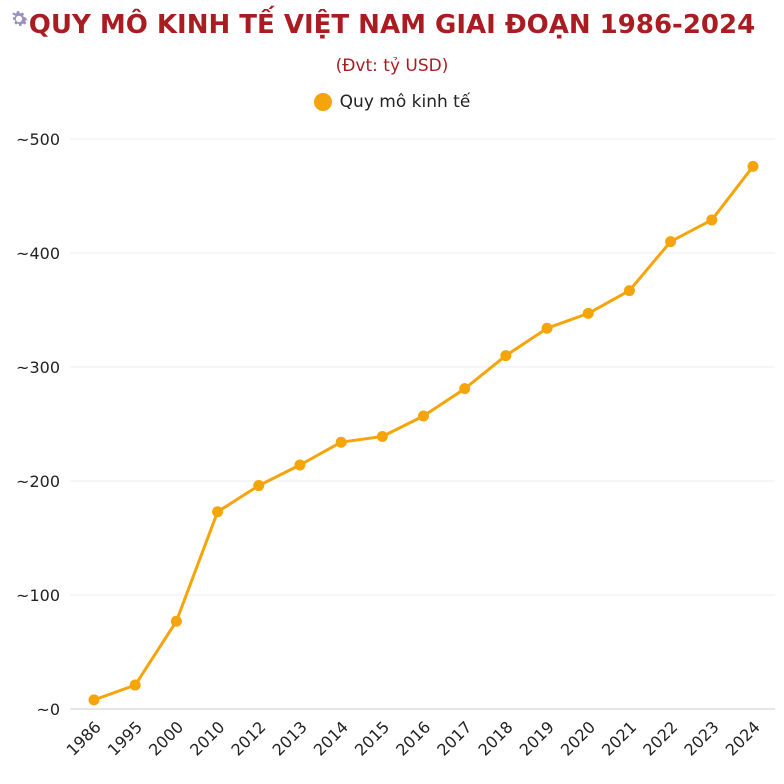  I want to click on y-tick-label: ~100, so click(38, 595).